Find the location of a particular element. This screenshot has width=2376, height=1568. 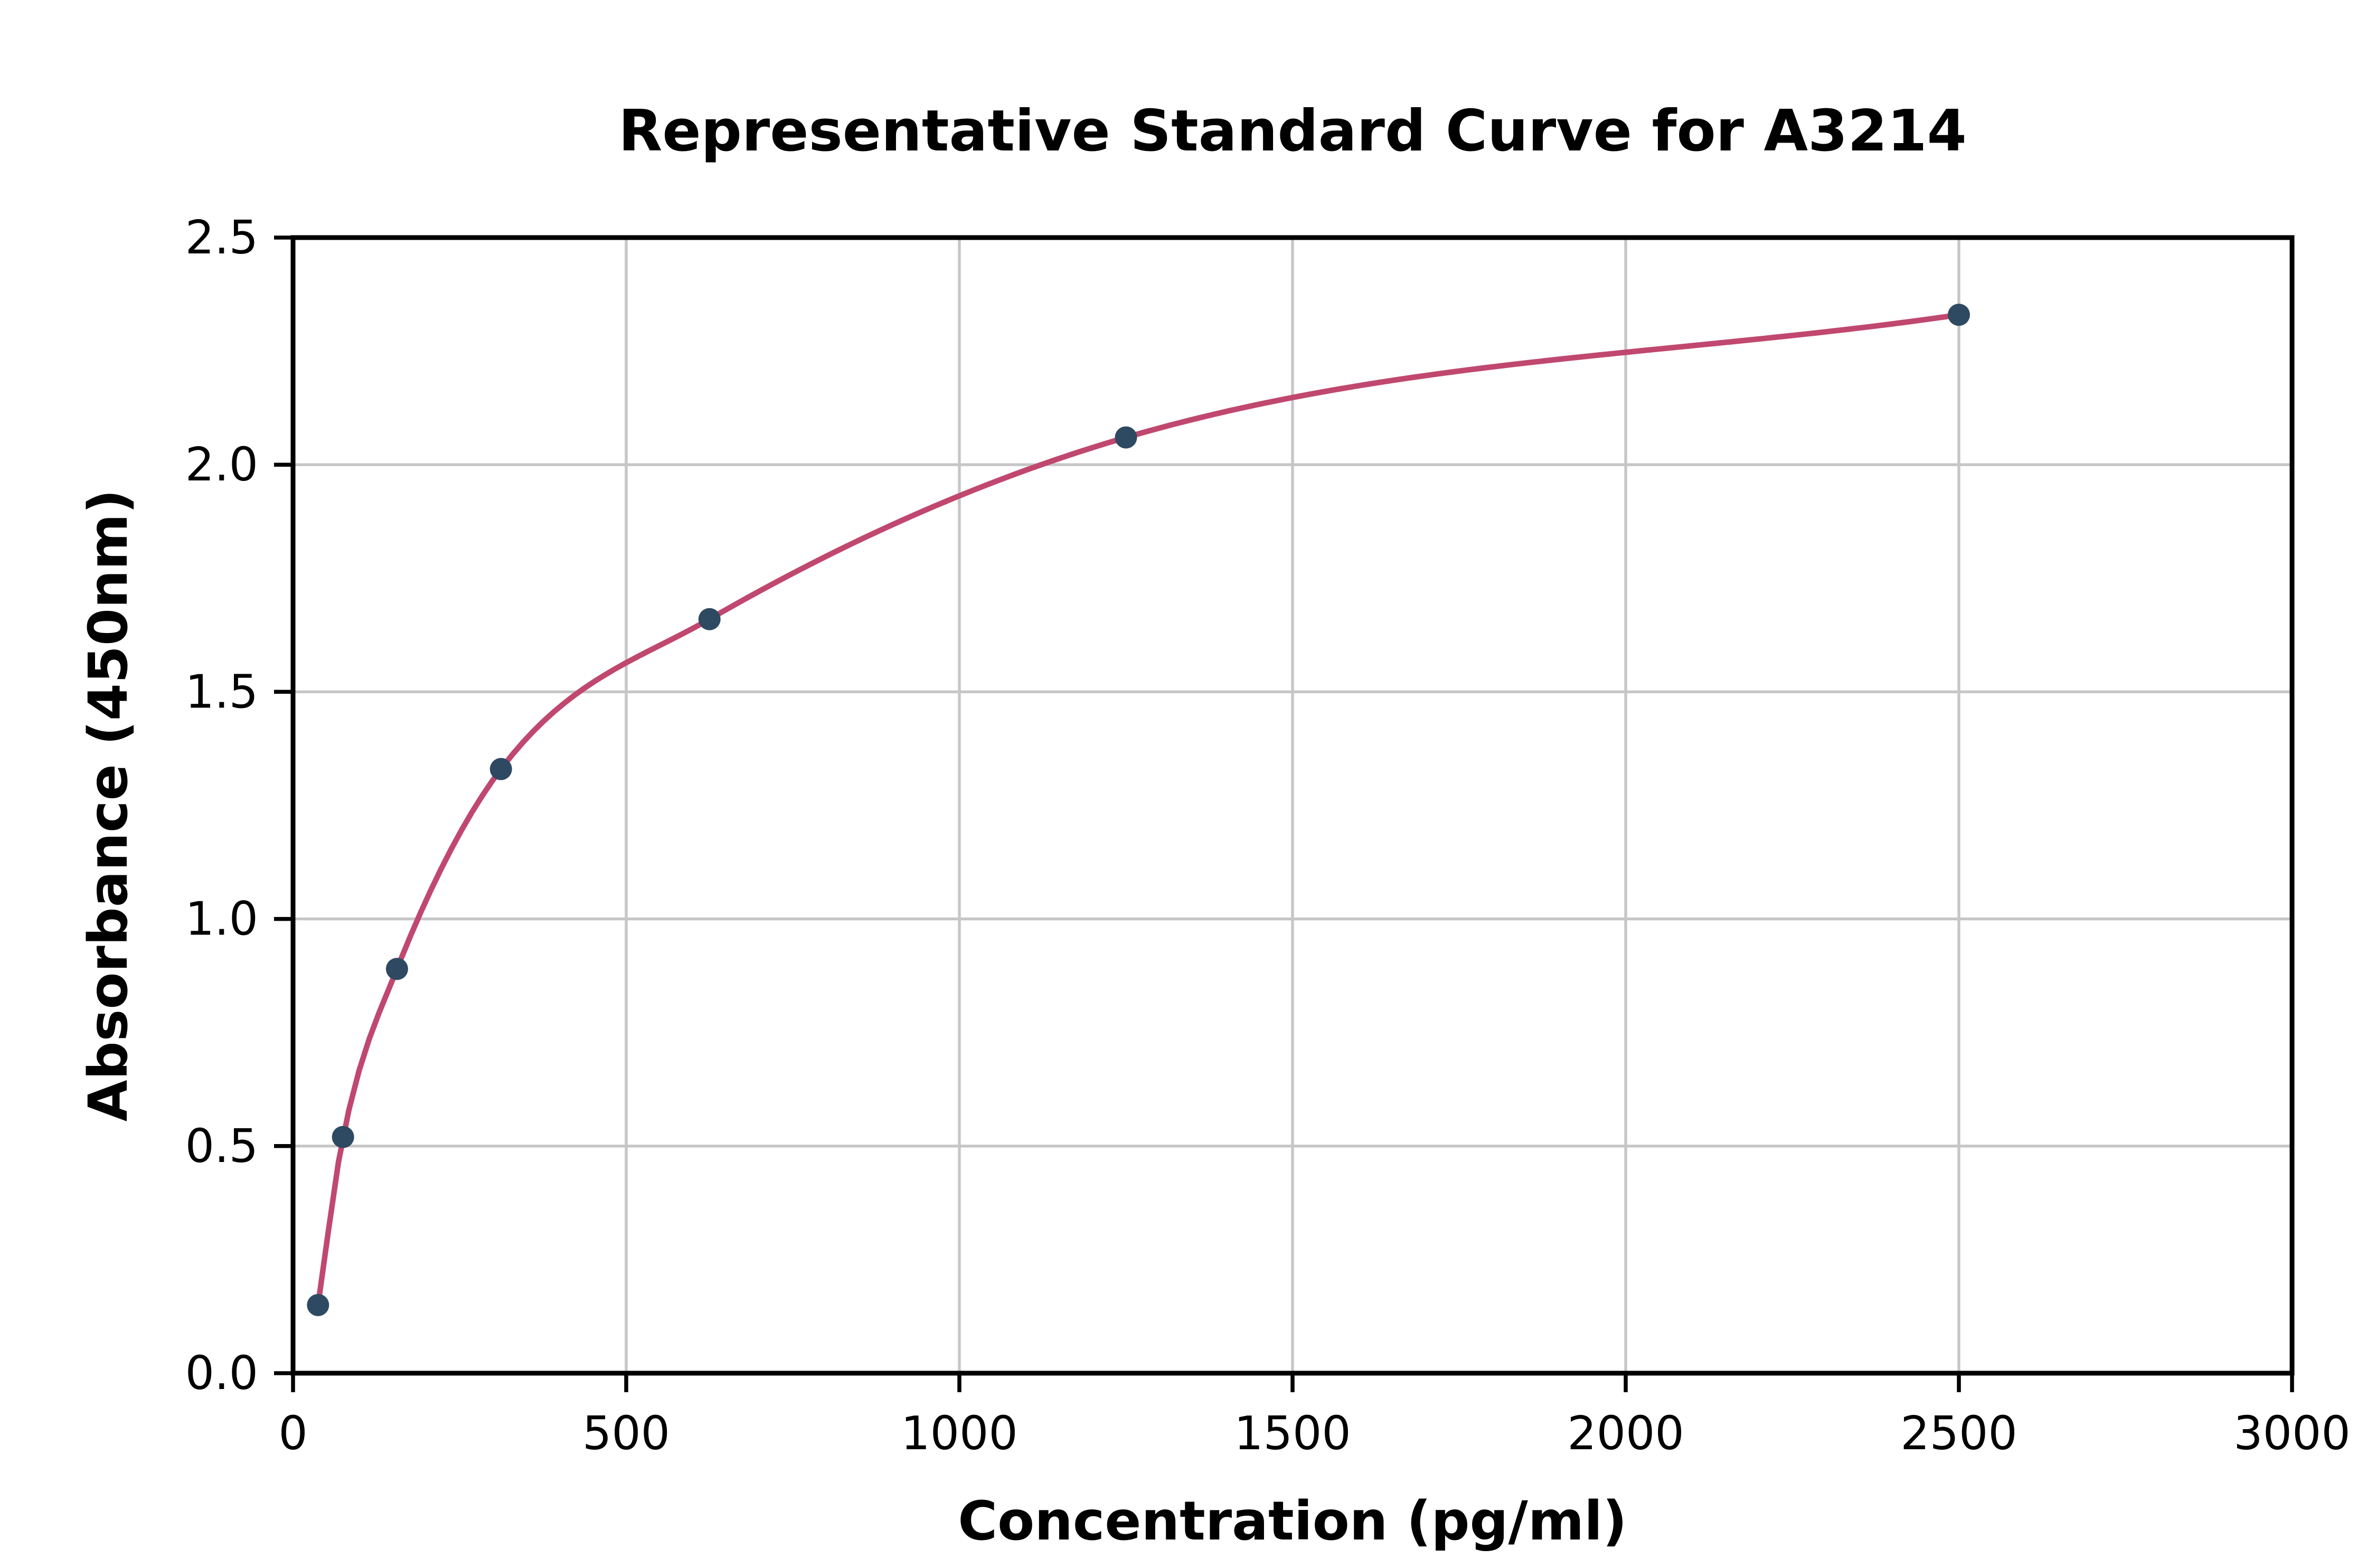

x-tick-label: 500 is located at coordinates (626, 1433).